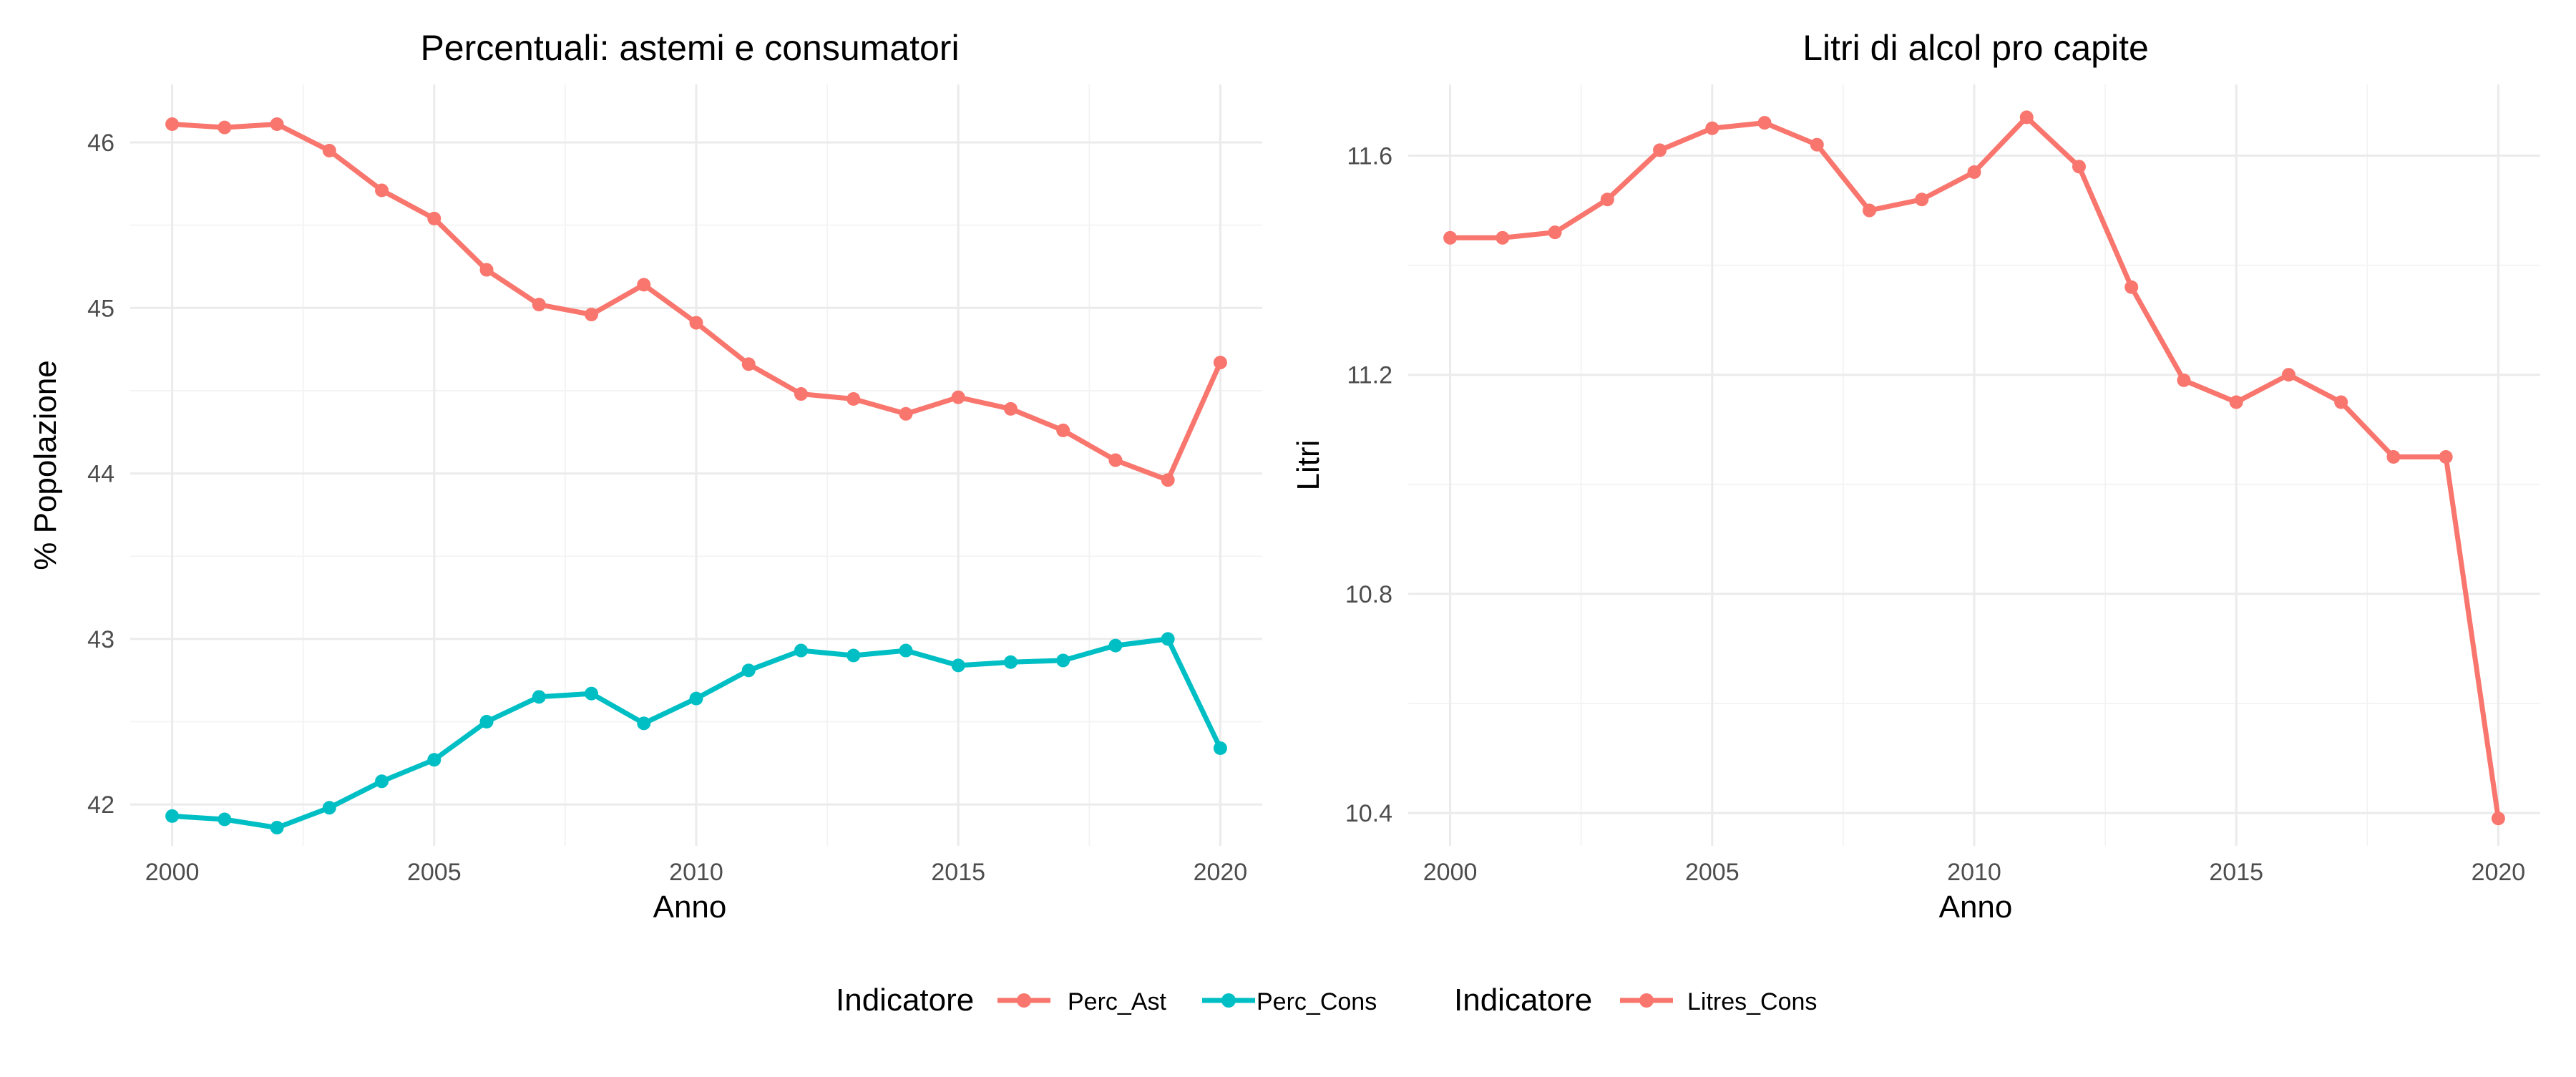 This screenshot has width=2576, height=1077. What do you see at coordinates (1369, 376) in the screenshot?
I see `y-tick-label: 11.2` at bounding box center [1369, 376].